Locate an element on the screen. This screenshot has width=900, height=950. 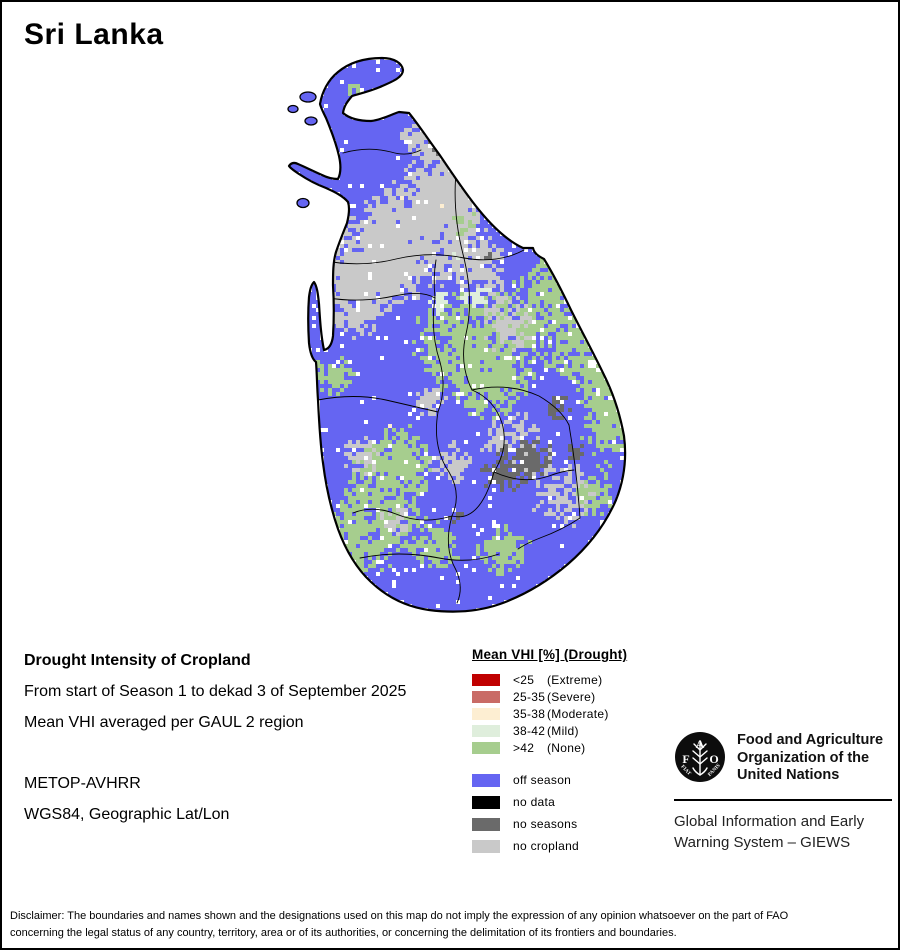
district-boundaries is located at coordinates (449, 376).